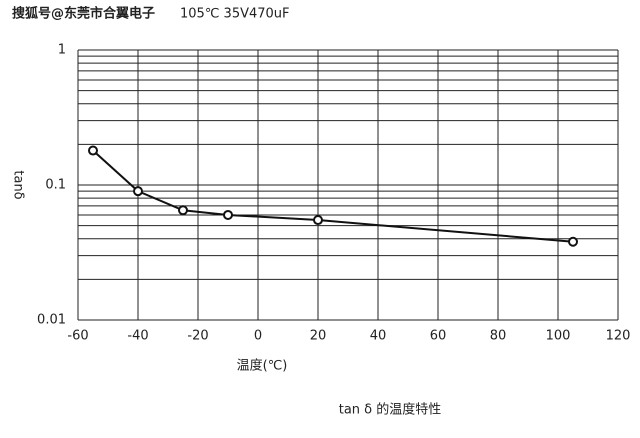  I want to click on y-axis-label: tanδ, so click(18, 184).